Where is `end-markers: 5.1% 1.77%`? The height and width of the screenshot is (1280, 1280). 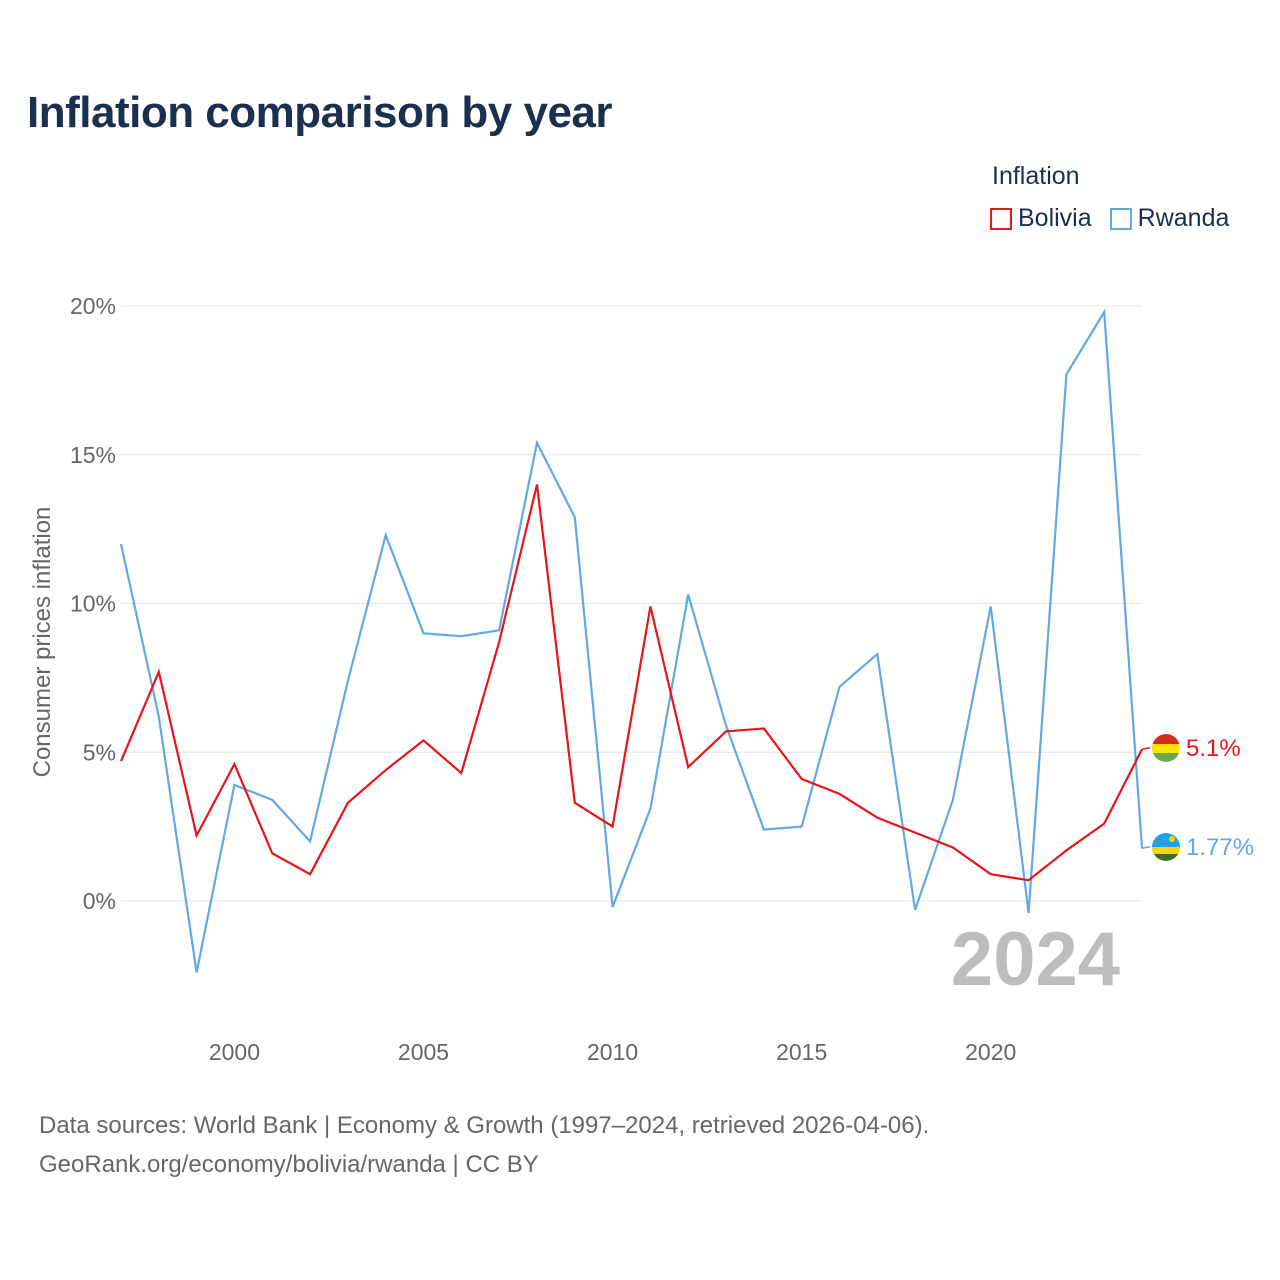
end-markers: 5.1% 1.77% is located at coordinates (1203, 797).